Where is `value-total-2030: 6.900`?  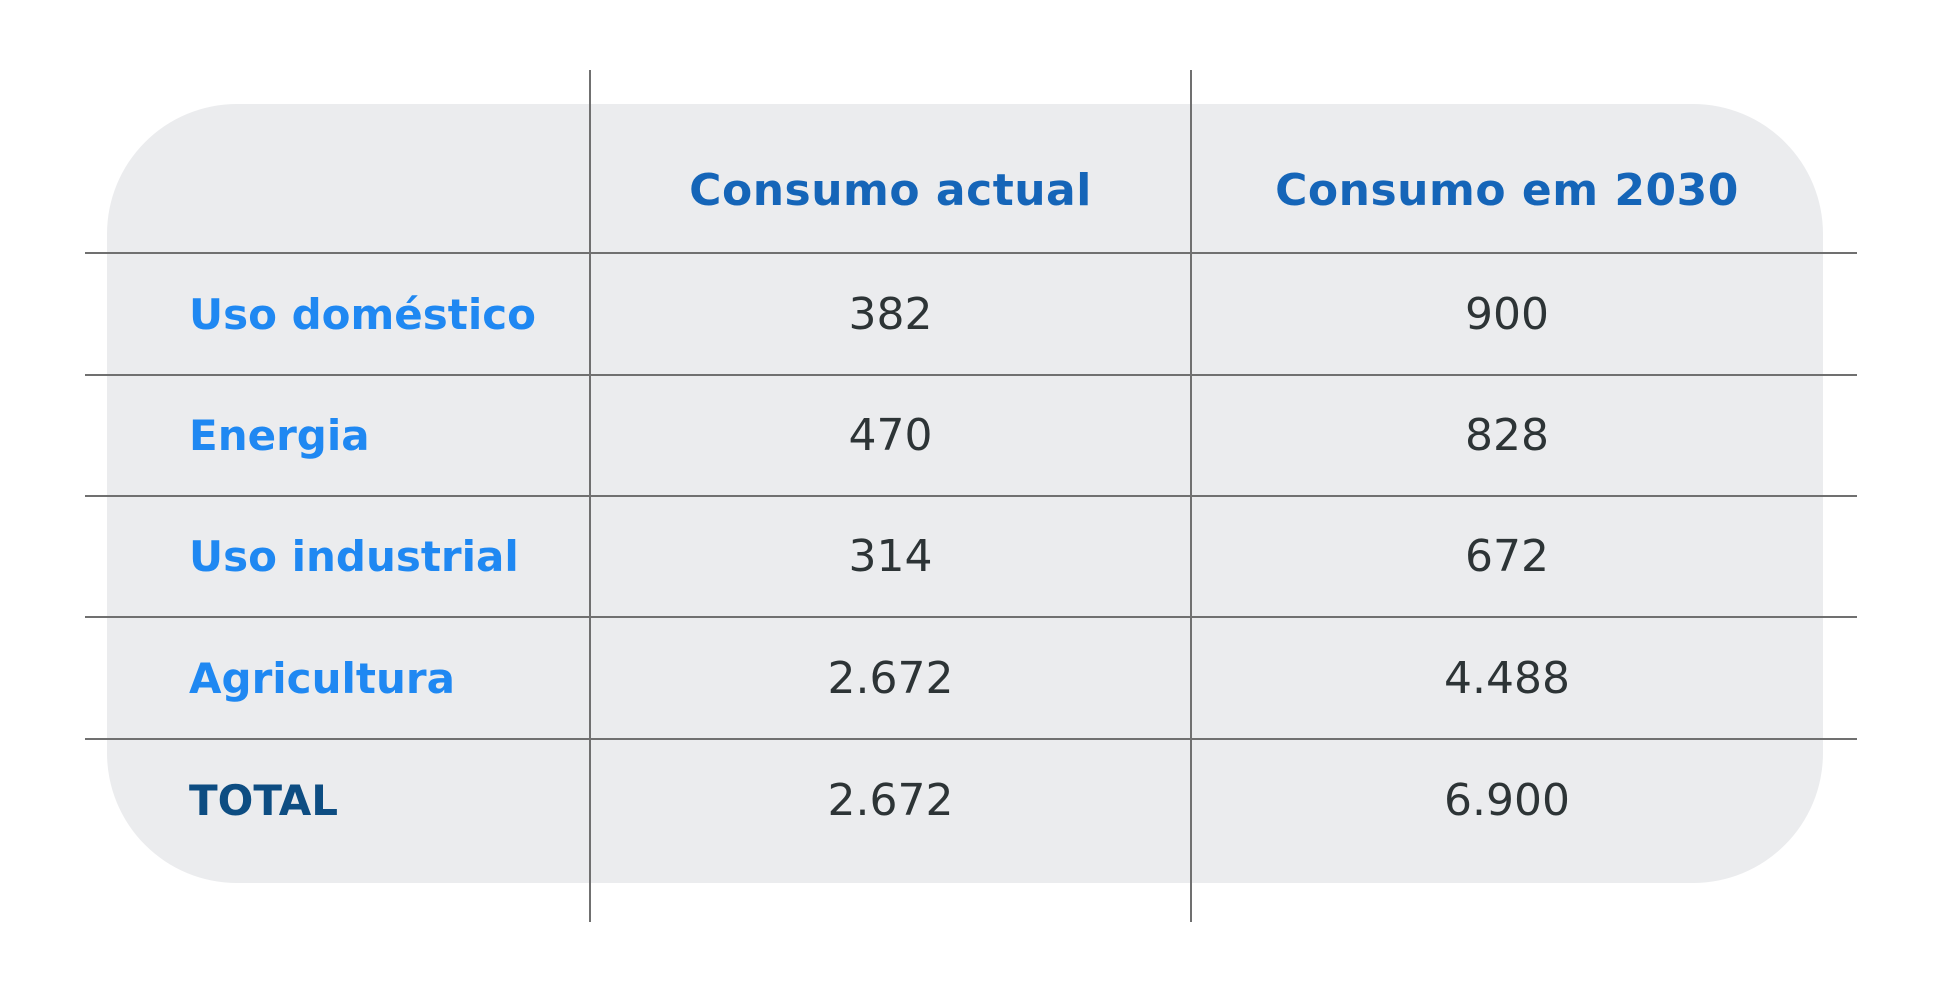 value-total-2030: 6.900 is located at coordinates (1507, 800).